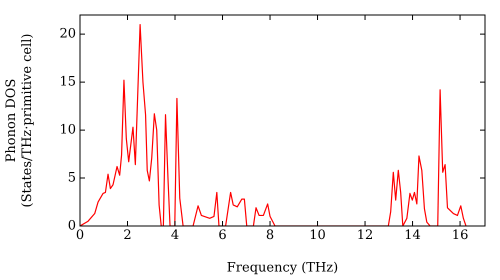 The width and height of the screenshot is (500, 280). Describe the element at coordinates (365, 236) in the screenshot. I see `x-tick-label: 12` at that location.